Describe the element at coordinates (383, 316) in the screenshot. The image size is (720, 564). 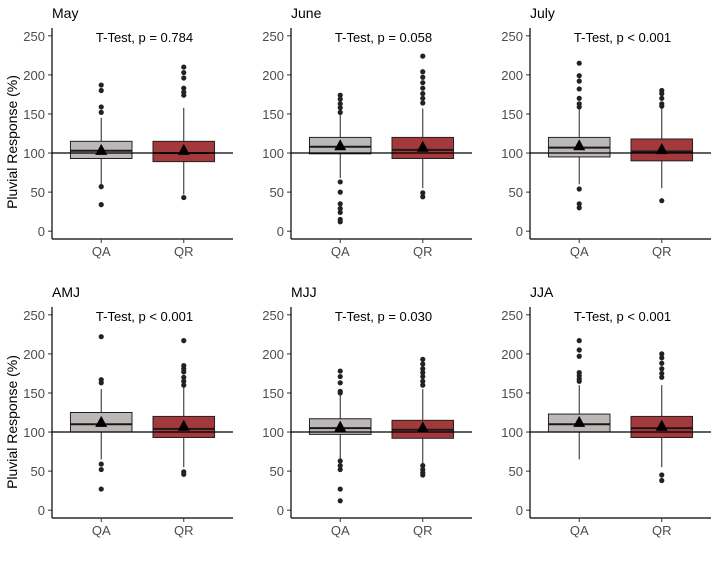
I see `ttest-annotation: T-Test, p = 0.030` at that location.